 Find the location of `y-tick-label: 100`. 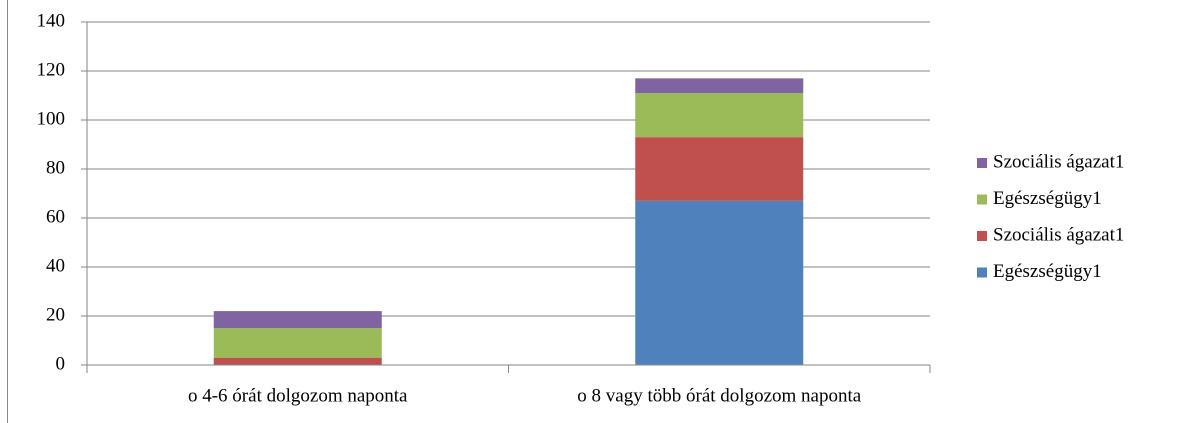

y-tick-label: 100 is located at coordinates (51, 118).